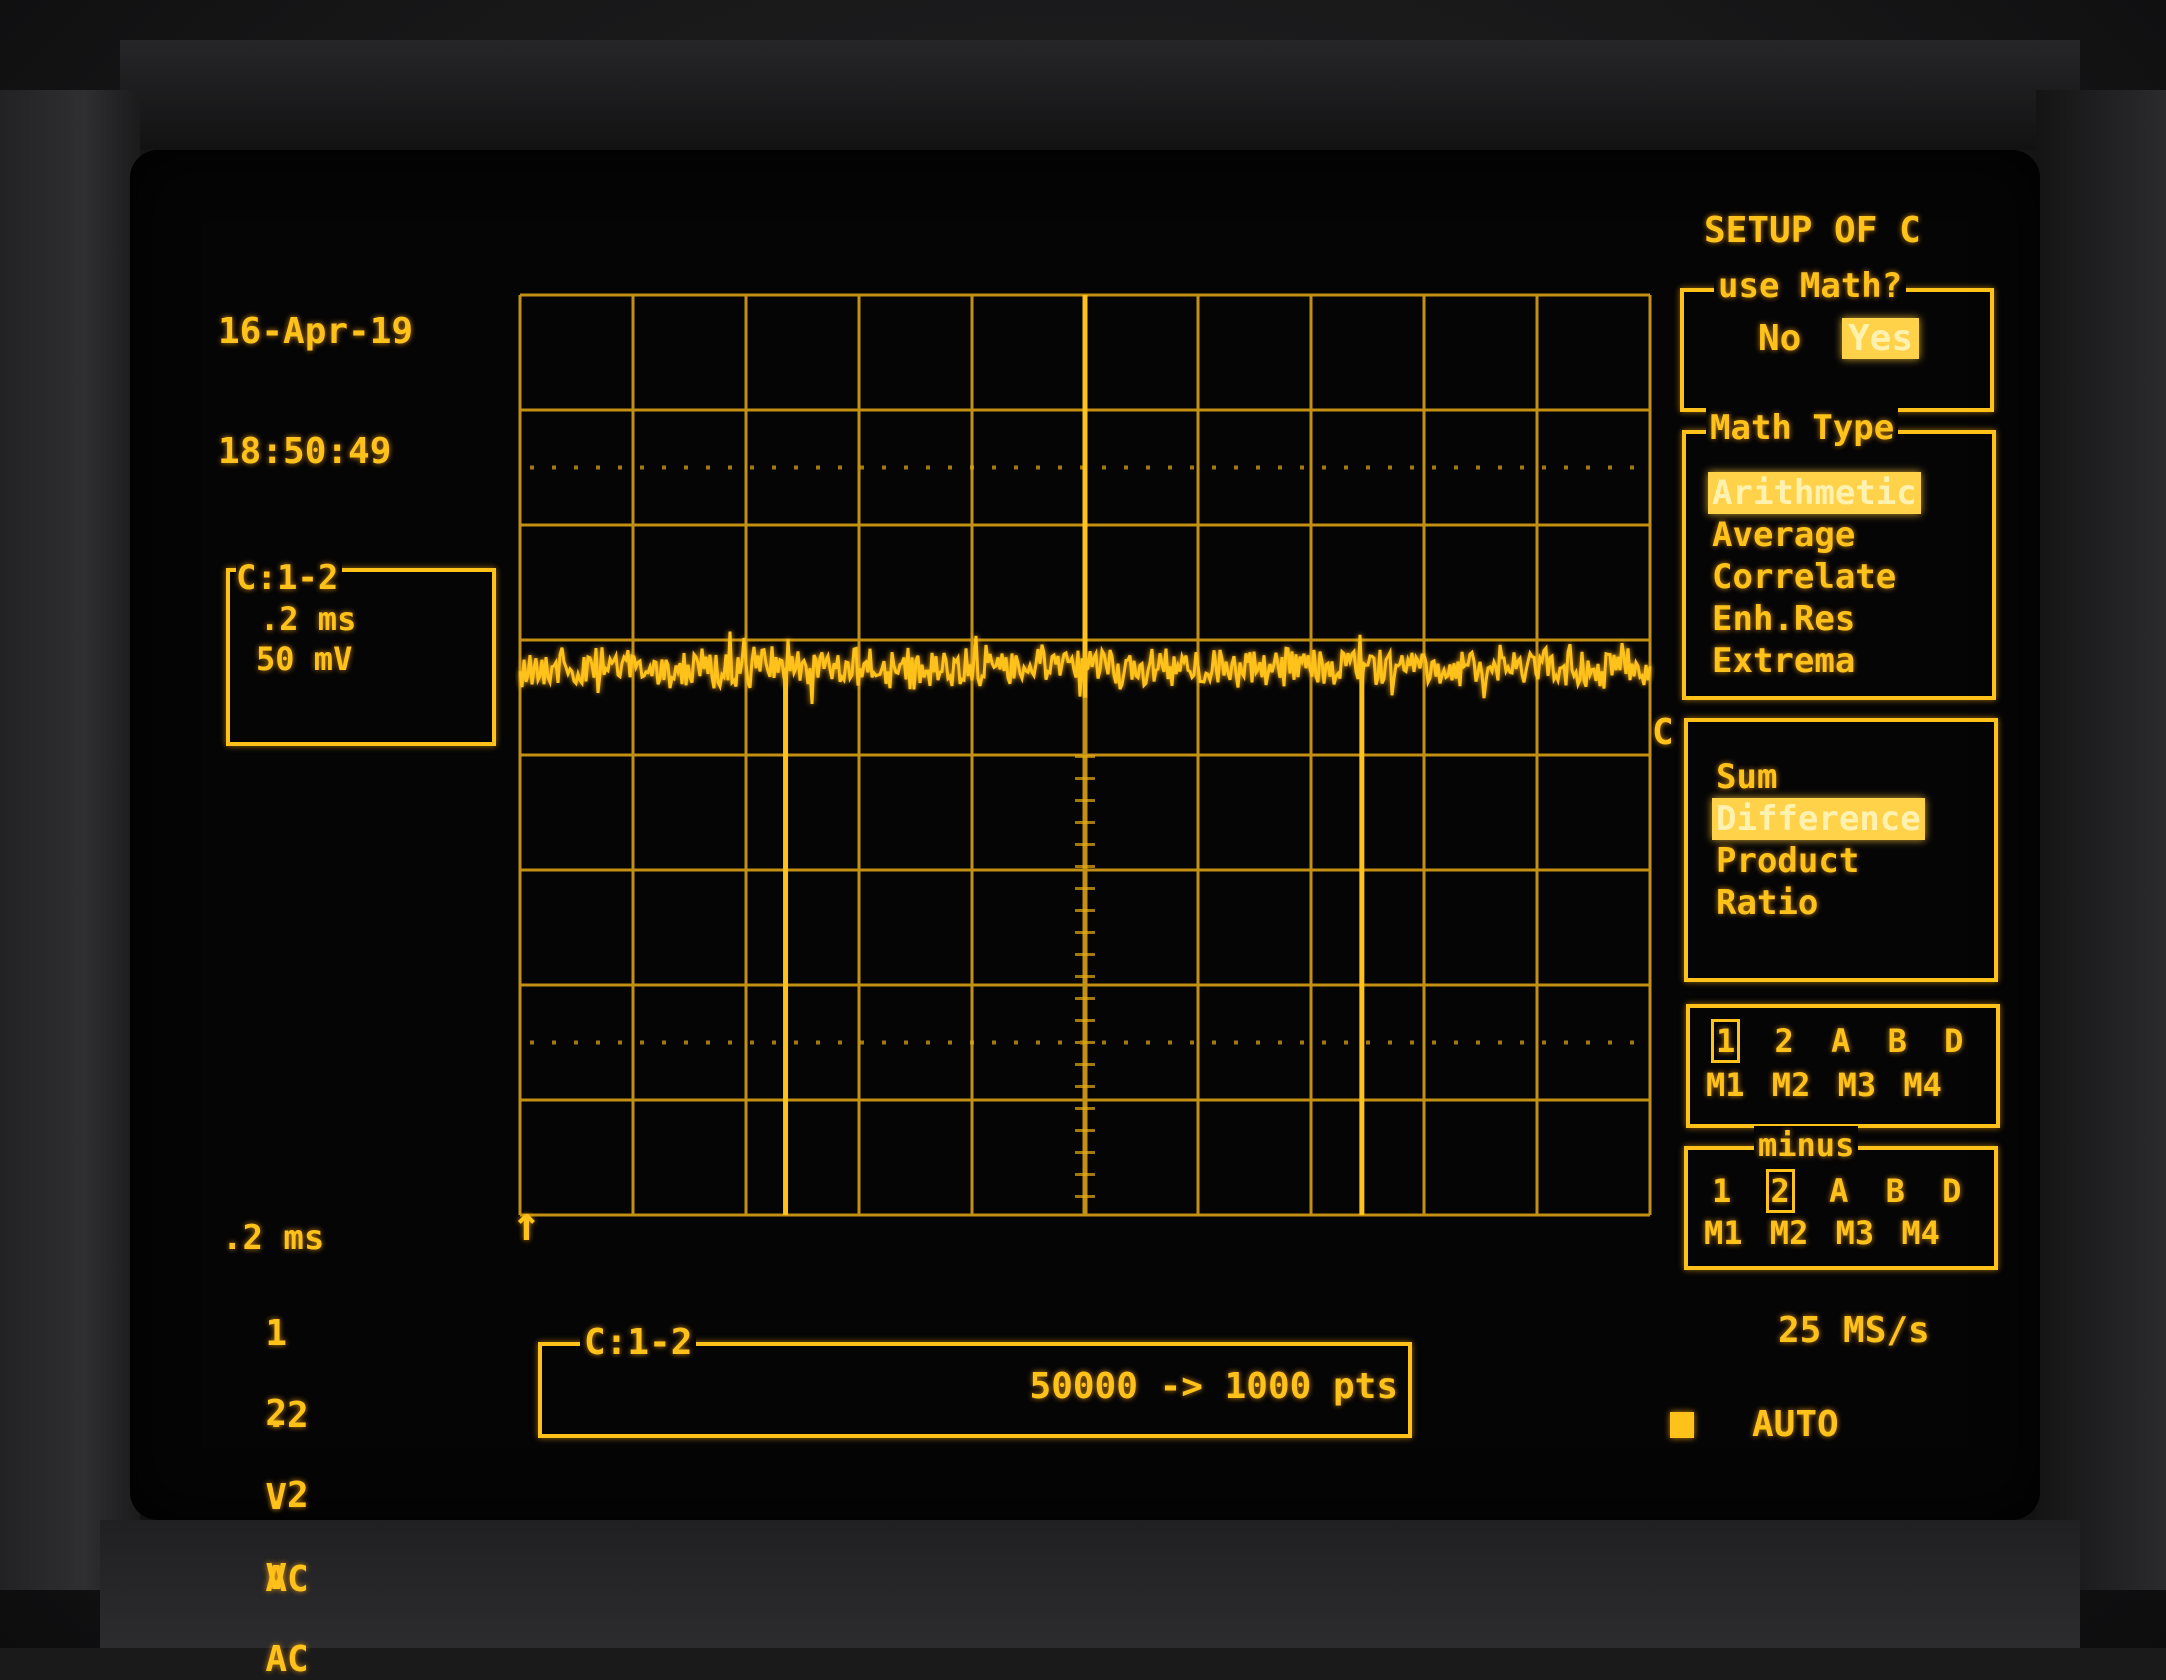  What do you see at coordinates (305, 451) in the screenshot?
I see `time-label: 18:50:49` at bounding box center [305, 451].